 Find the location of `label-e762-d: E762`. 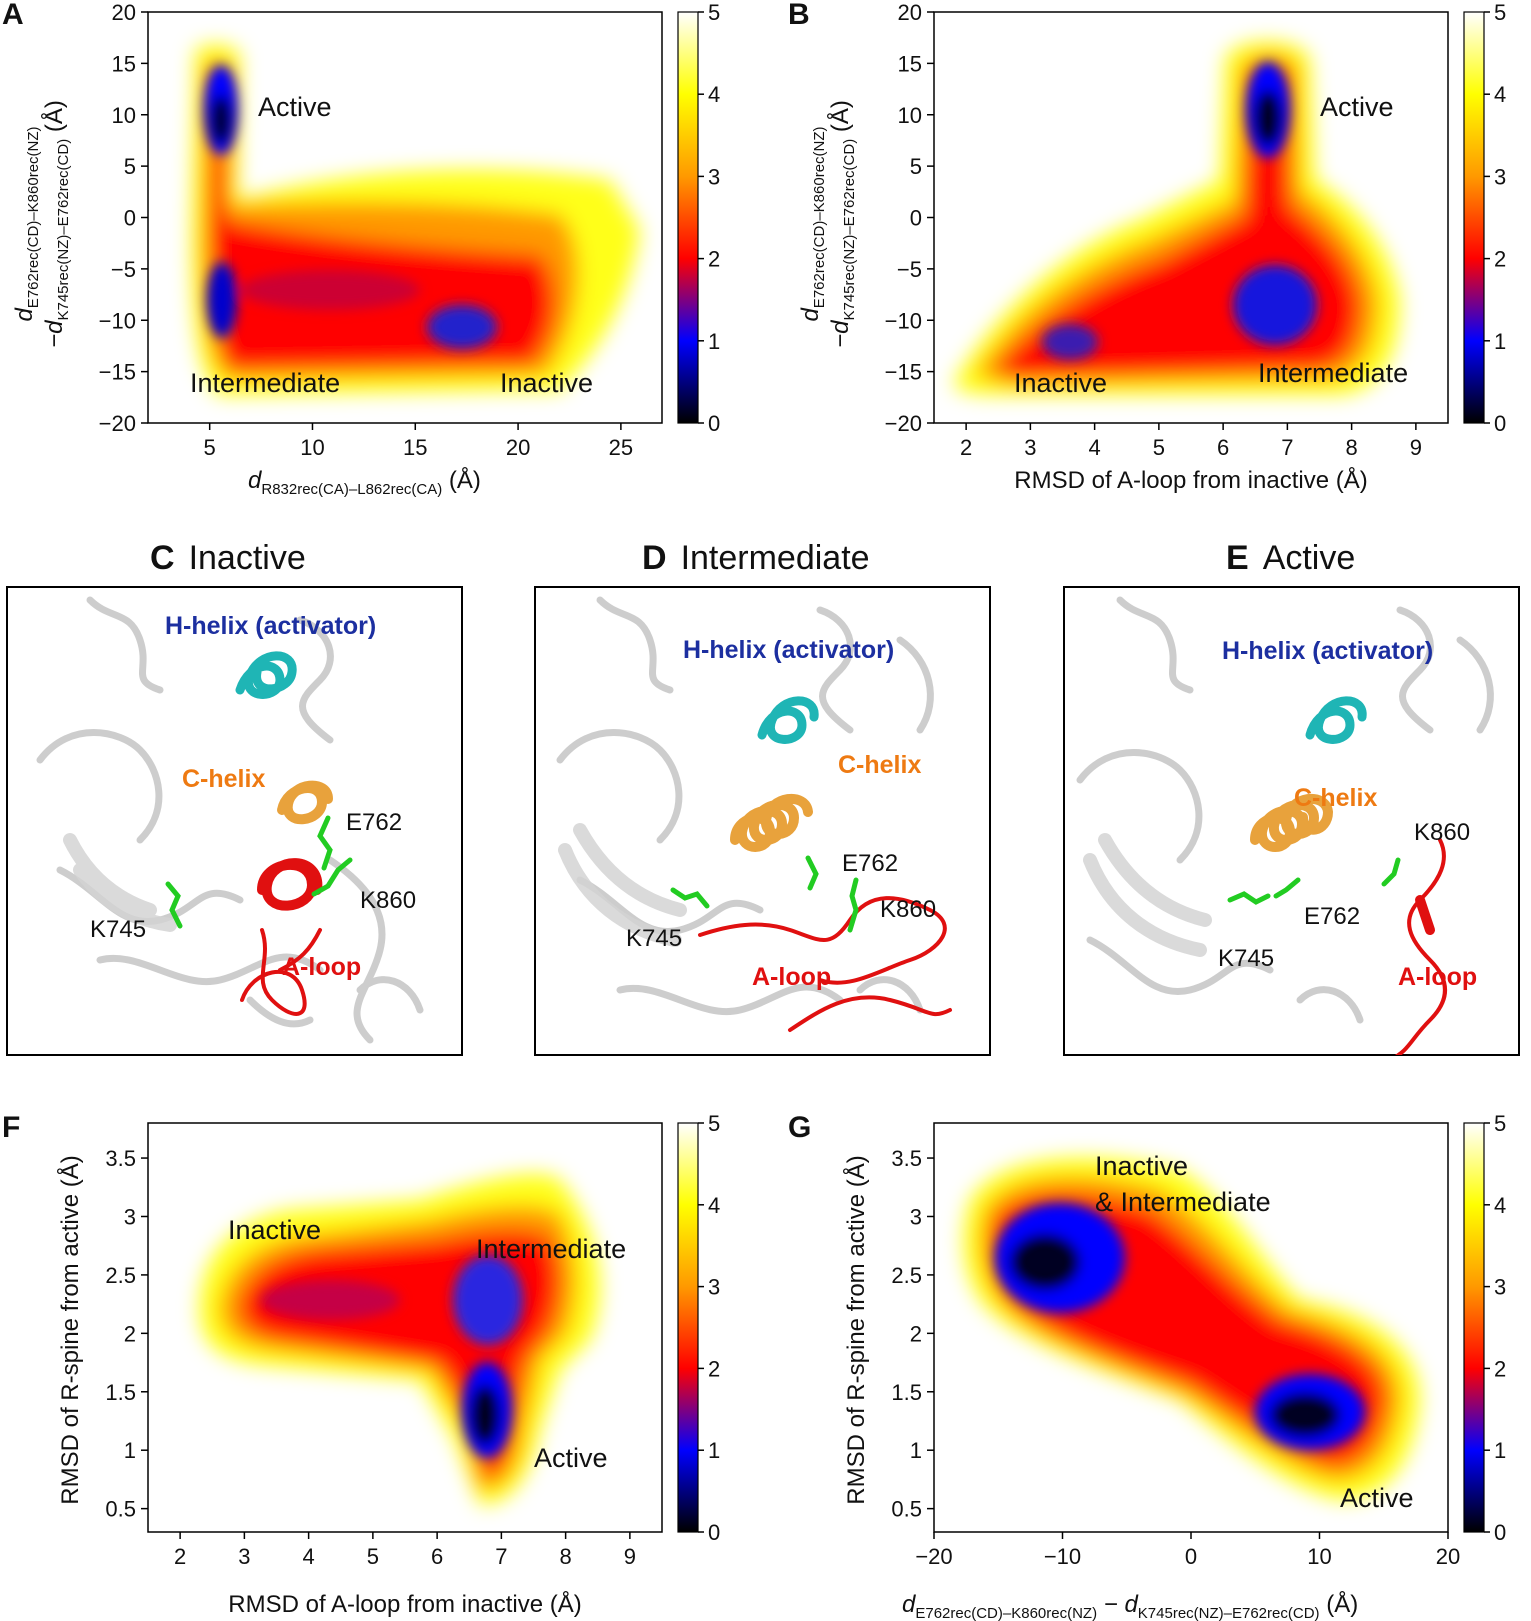

label-e762-d: E762 is located at coordinates (870, 863).